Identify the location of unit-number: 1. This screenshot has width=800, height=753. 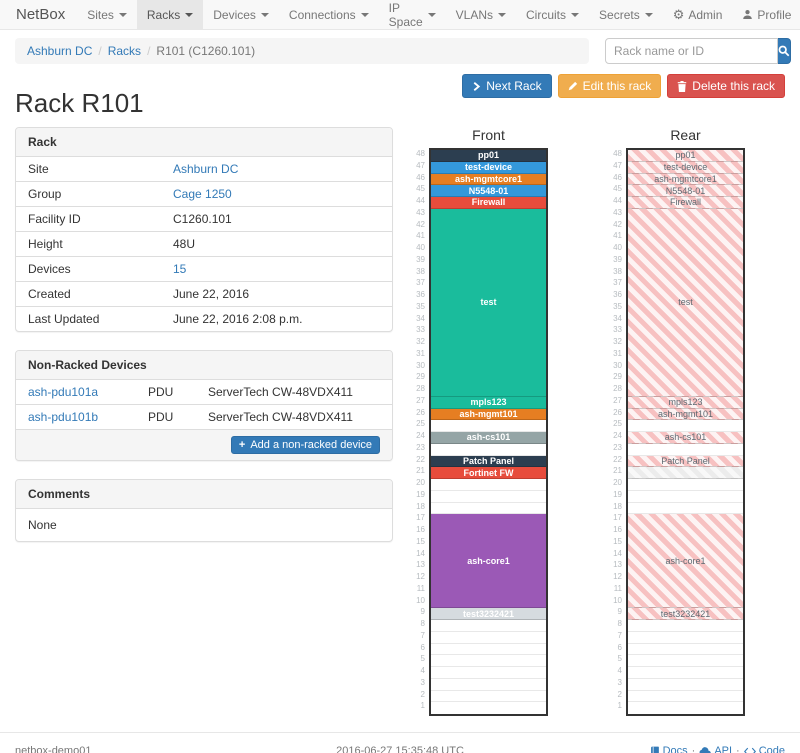
(422, 706).